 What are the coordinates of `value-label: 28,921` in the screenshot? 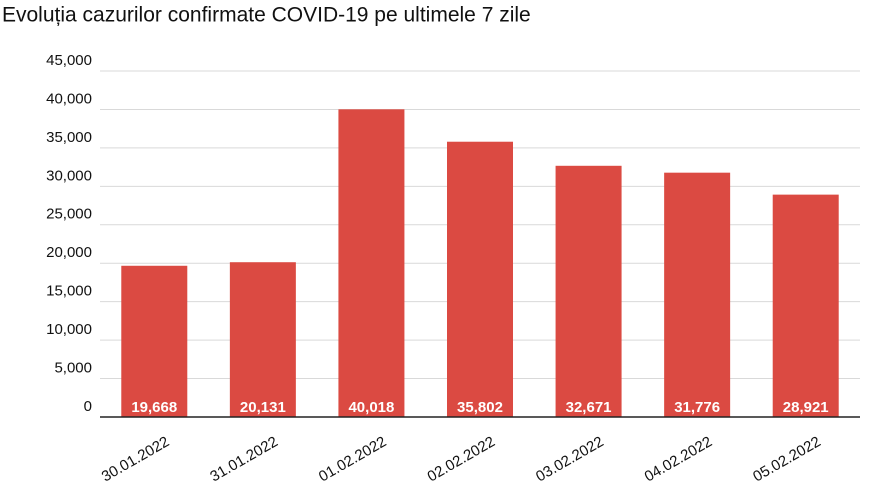 It's located at (806, 407).